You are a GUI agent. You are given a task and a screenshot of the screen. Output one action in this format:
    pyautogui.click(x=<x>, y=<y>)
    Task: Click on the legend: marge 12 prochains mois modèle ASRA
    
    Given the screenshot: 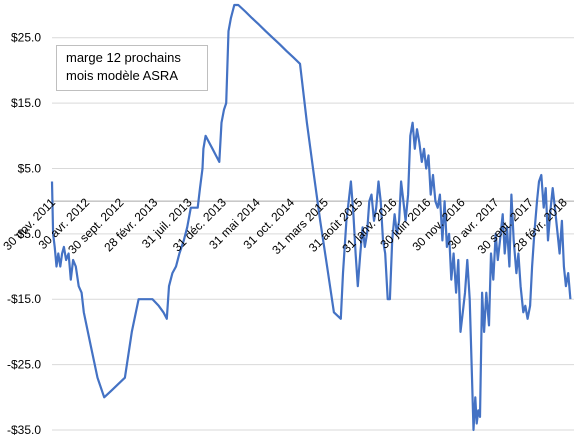 What is the action you would take?
    pyautogui.click(x=132, y=68)
    